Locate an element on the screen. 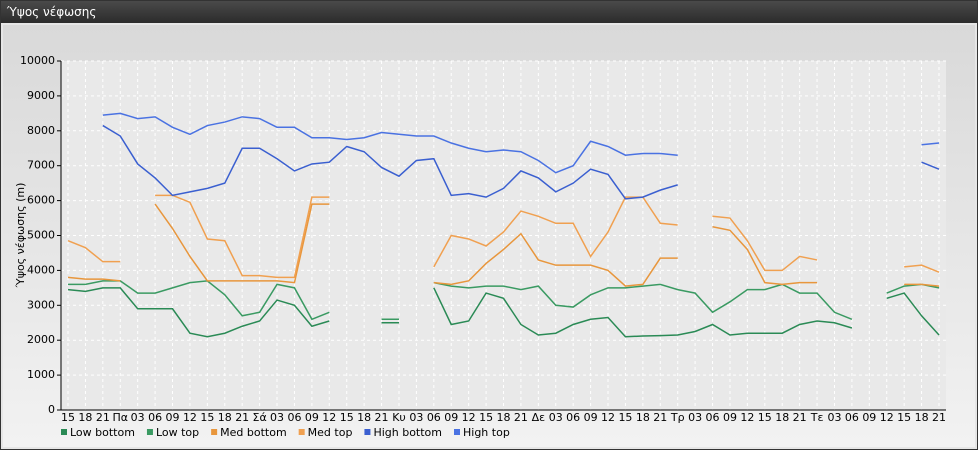 This screenshot has width=978, height=450. legend-label: High top is located at coordinates (486, 432).